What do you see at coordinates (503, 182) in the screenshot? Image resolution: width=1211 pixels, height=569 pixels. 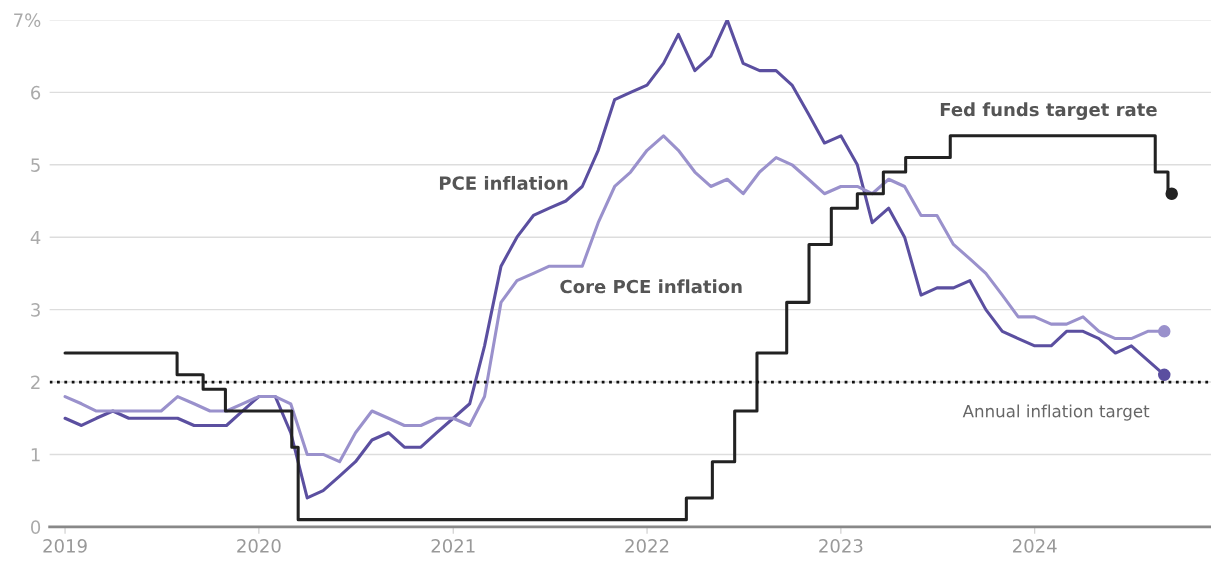 I see `series-label: PCE inflation` at bounding box center [503, 182].